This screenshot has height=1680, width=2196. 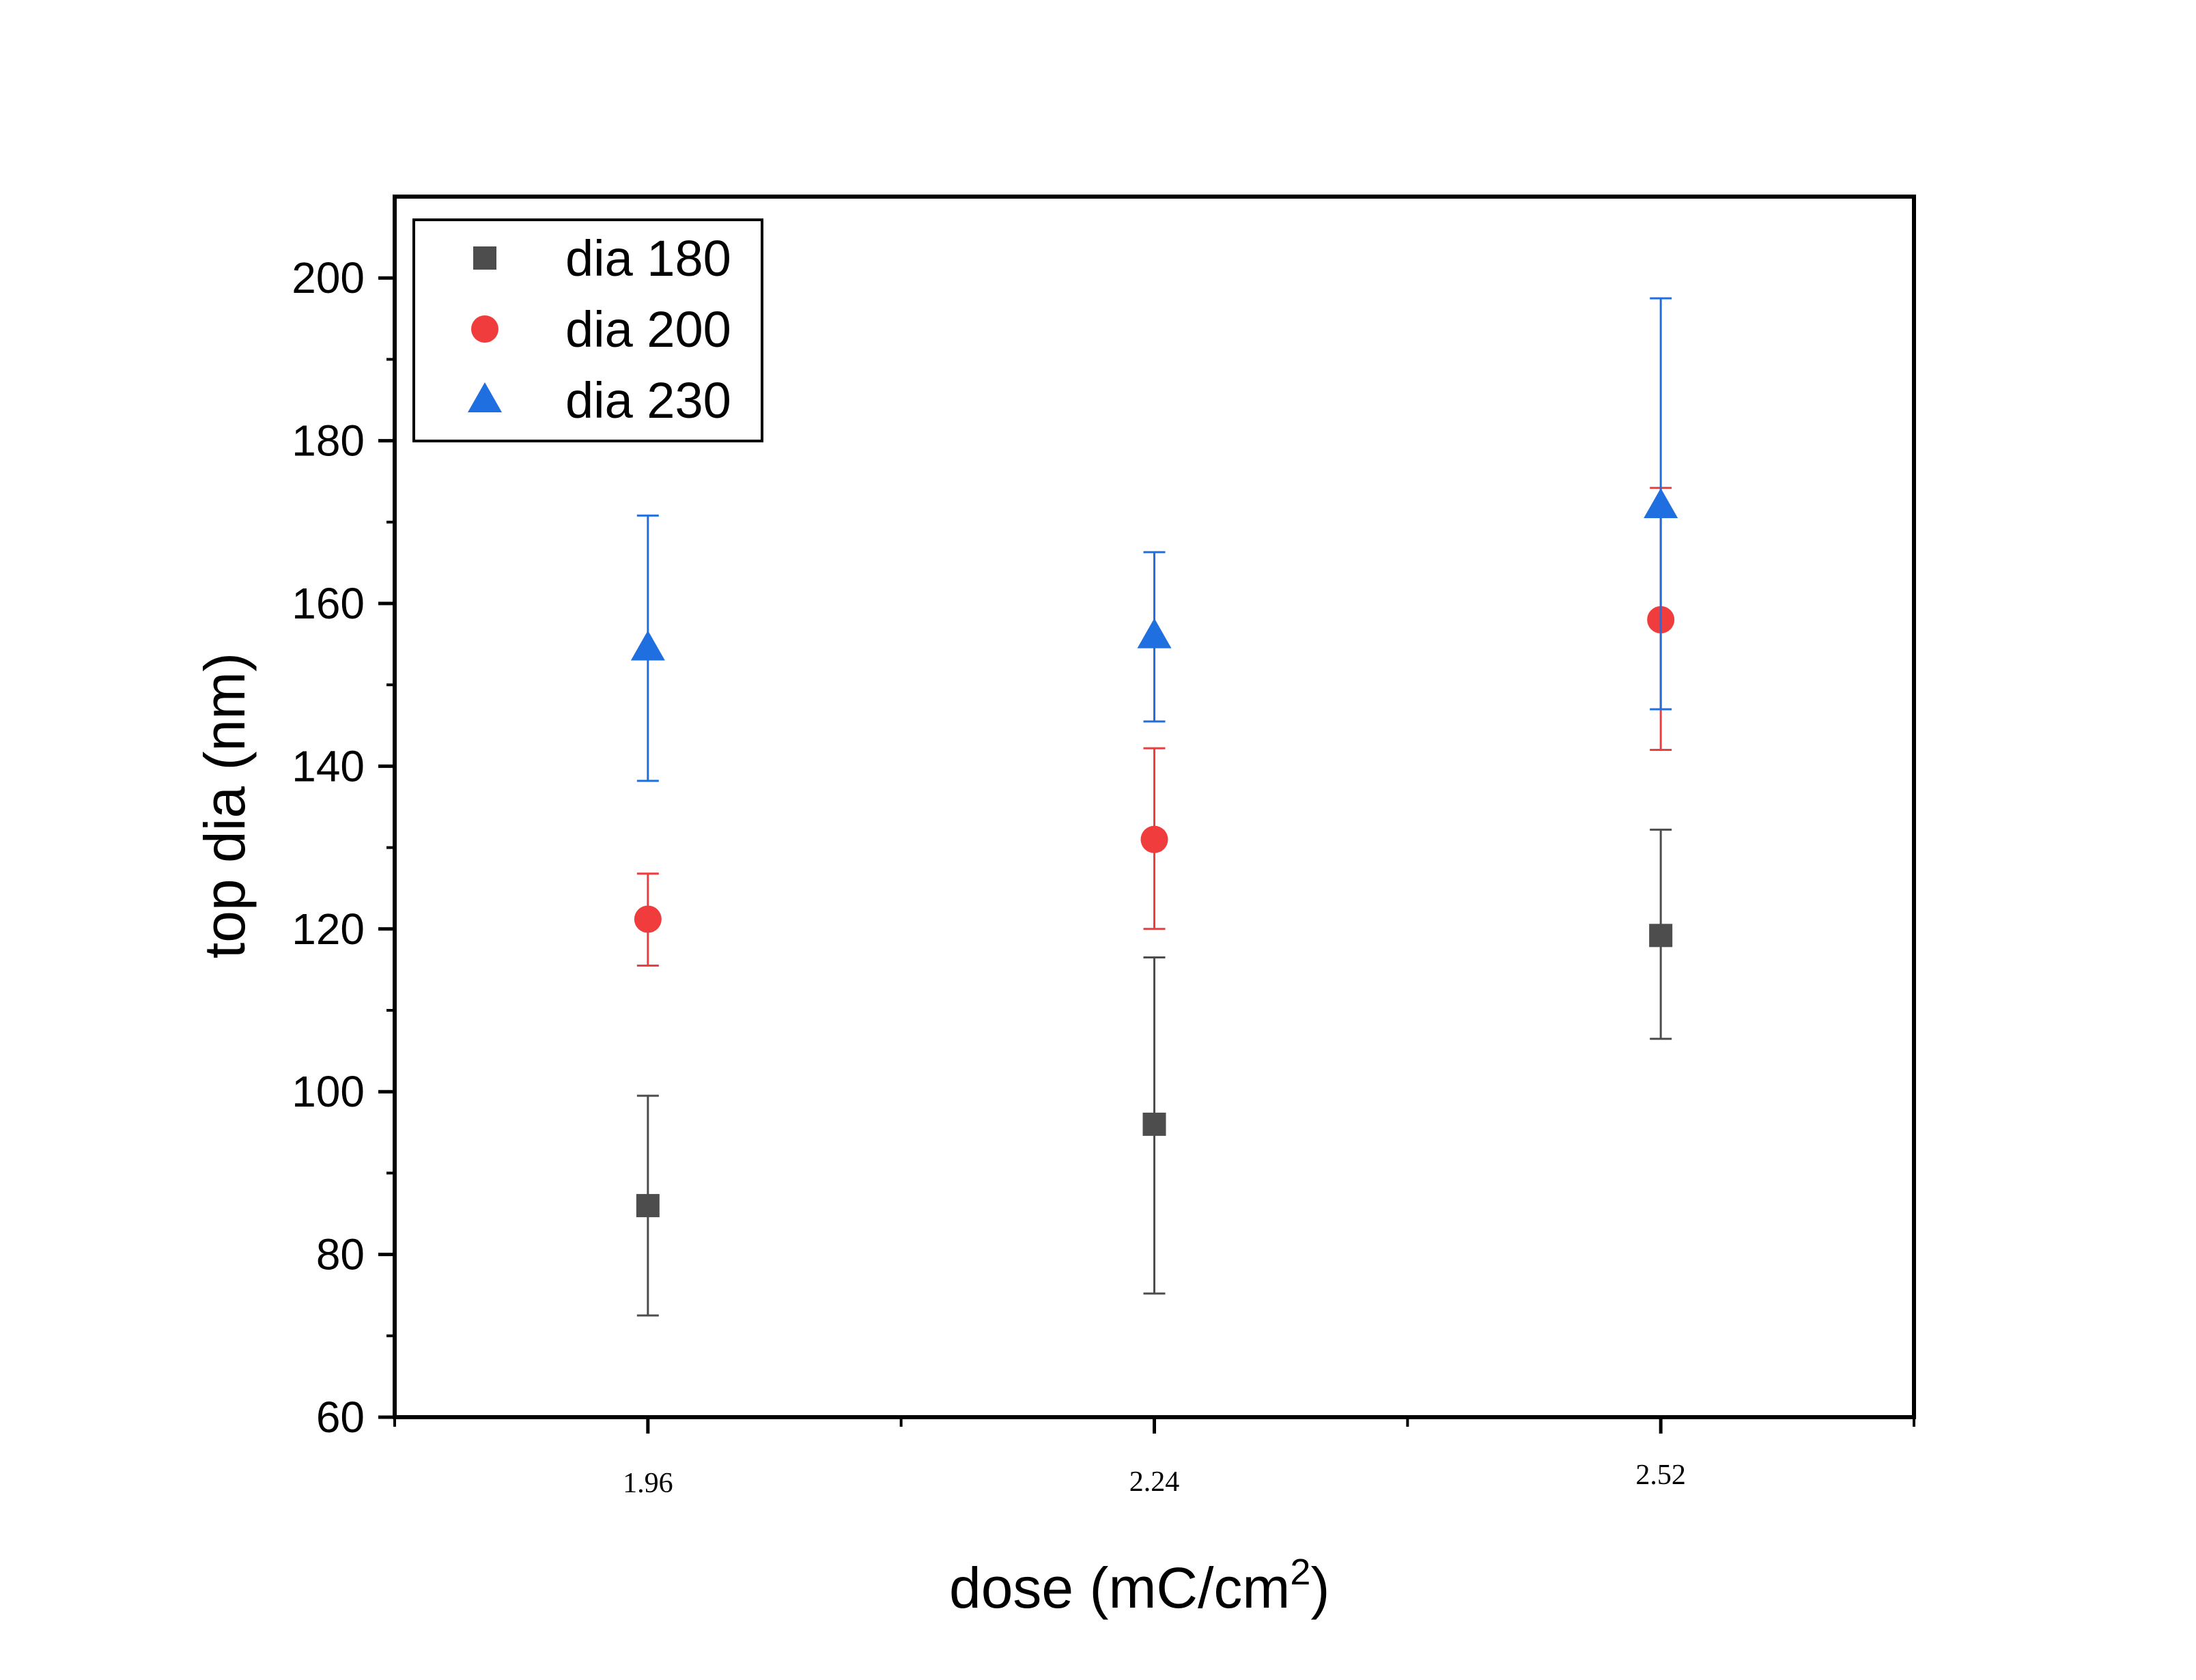 What do you see at coordinates (1154, 1482) in the screenshot?
I see `x-tick-label: 2.24` at bounding box center [1154, 1482].